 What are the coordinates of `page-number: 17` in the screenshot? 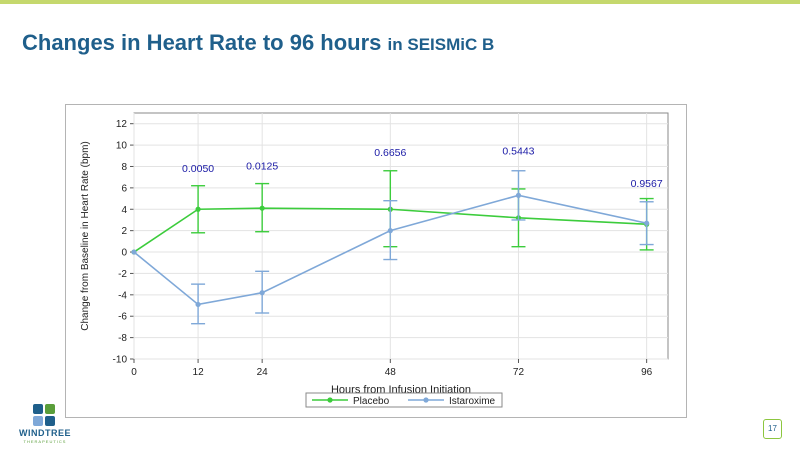 It's located at (772, 429).